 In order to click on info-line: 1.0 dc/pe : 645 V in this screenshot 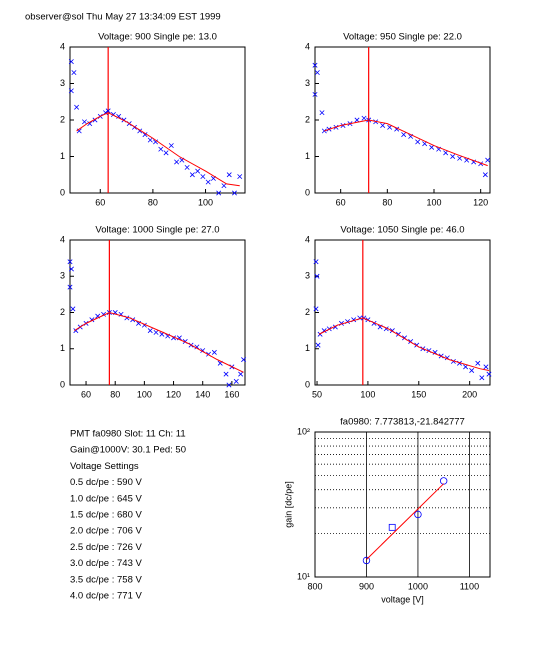, I will do `click(106, 498)`.